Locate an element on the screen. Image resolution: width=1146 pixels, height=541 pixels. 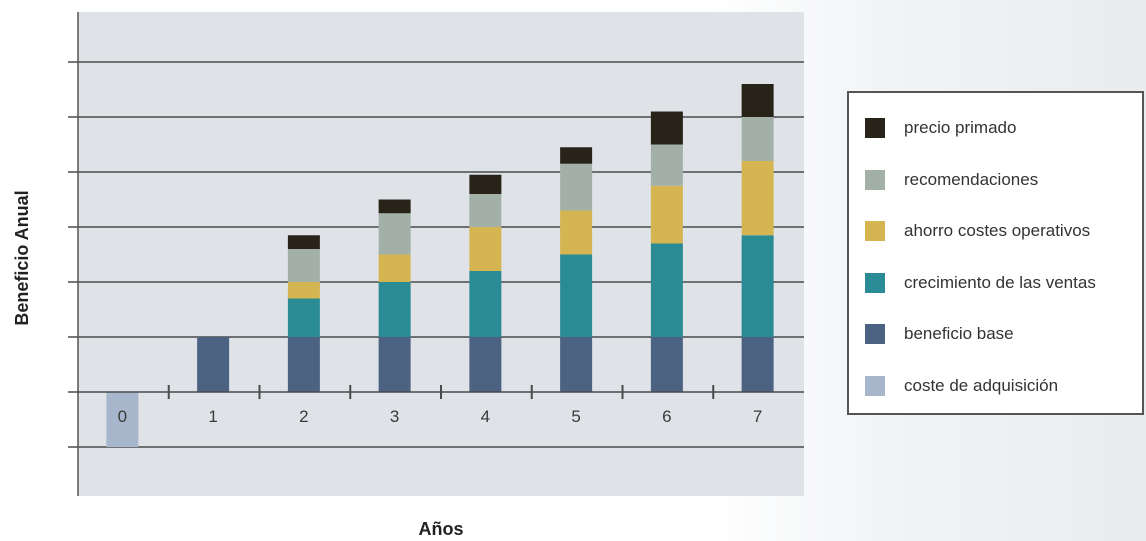
legend-label: precio primado is located at coordinates (960, 127).